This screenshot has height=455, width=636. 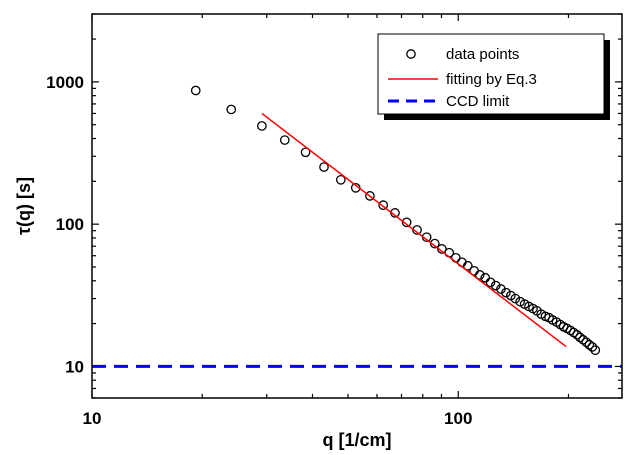 I want to click on x-axis-label: q [1/cm], so click(x=356, y=440).